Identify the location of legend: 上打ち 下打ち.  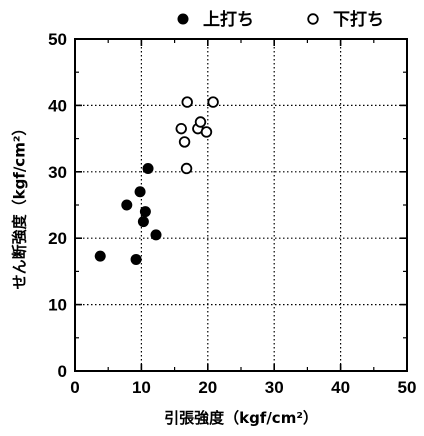
(280, 19).